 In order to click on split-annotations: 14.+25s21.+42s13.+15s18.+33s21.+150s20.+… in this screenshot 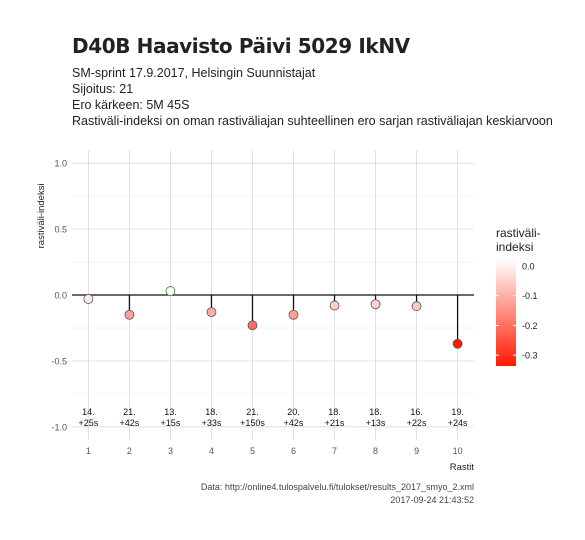, I will do `click(273, 417)`.